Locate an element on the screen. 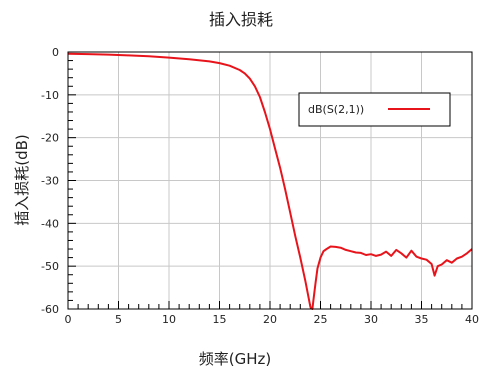 Image resolution: width=484 pixels, height=371 pixels. chart-title: 插入损耗 is located at coordinates (241, 19).